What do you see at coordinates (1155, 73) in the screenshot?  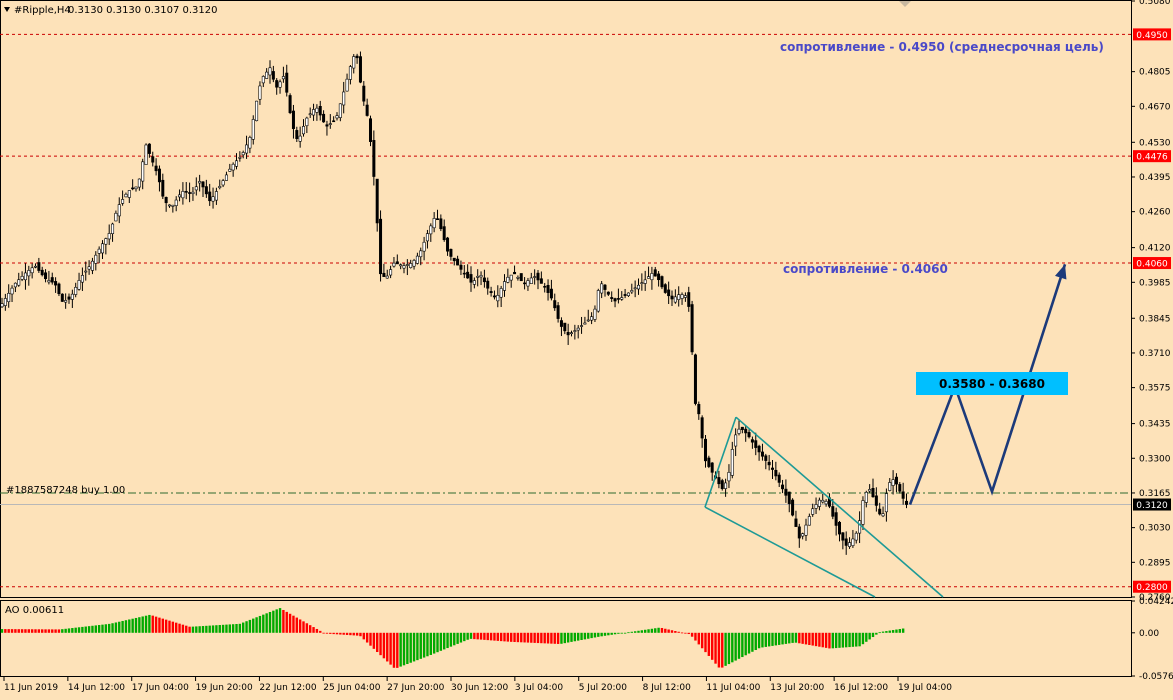 I see `price-tick-label: 0.4805` at bounding box center [1155, 73].